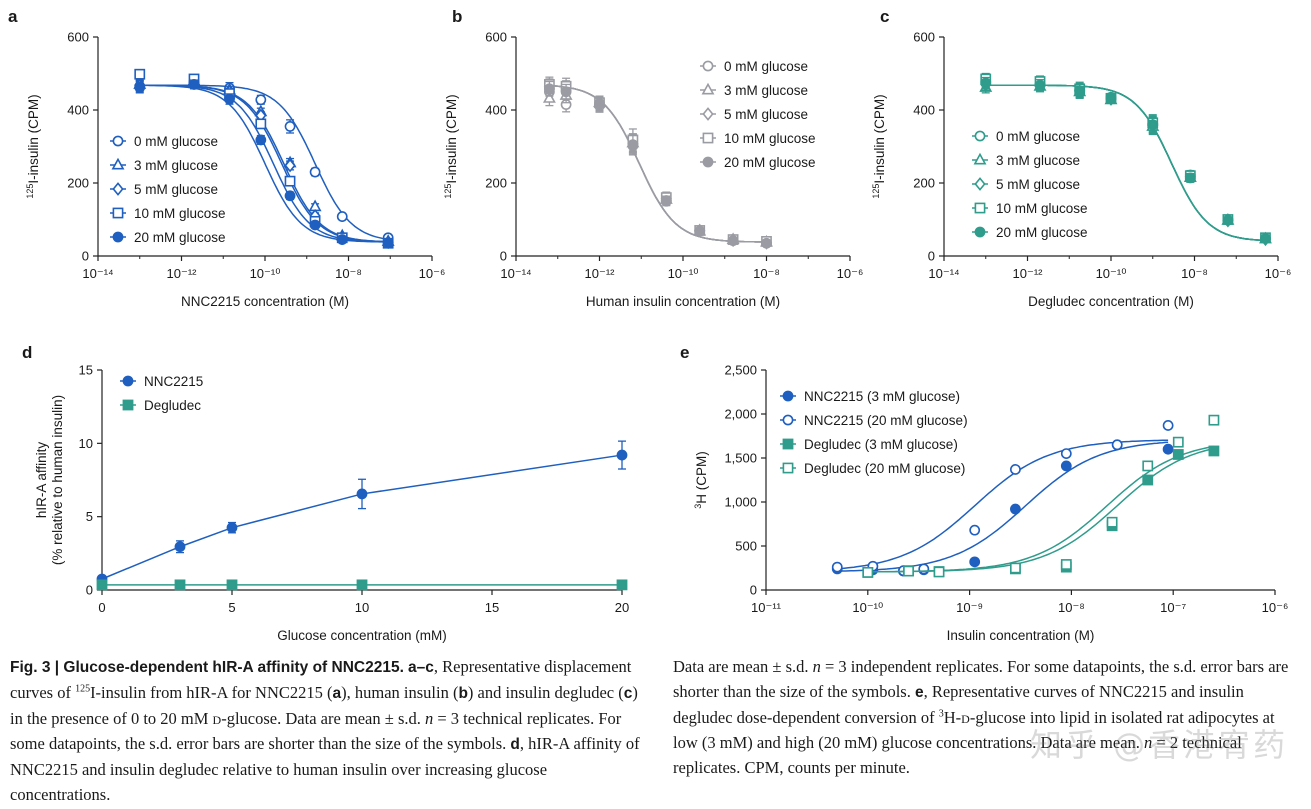 The height and width of the screenshot is (809, 1311). Describe the element at coordinates (746, 546) in the screenshot. I see `y-tick-label: 500` at that location.